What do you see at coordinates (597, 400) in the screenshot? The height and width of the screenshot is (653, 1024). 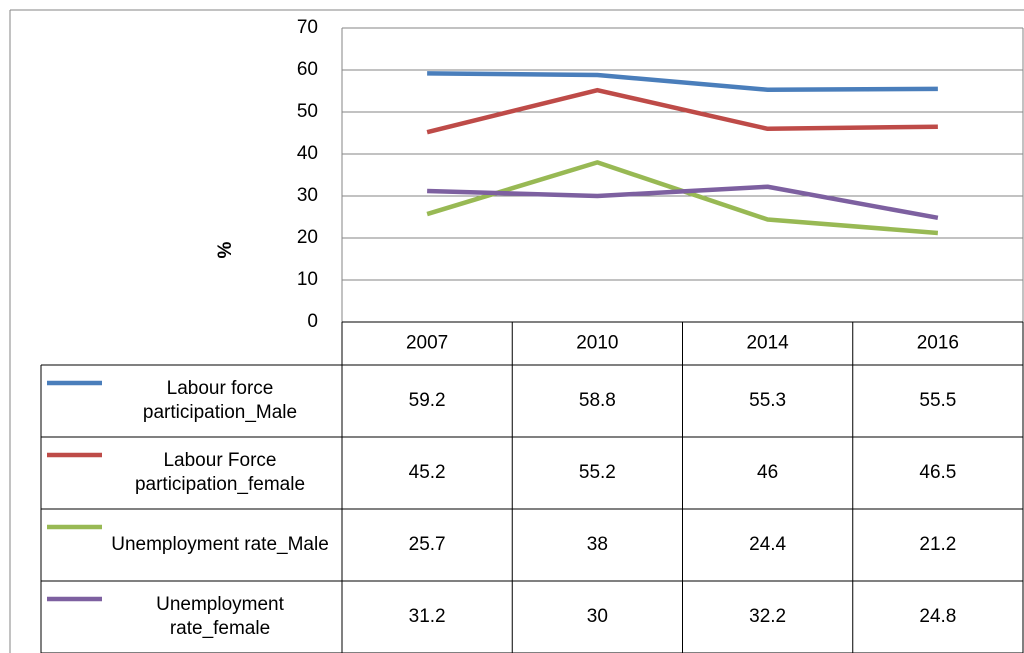 I see `table-value: 58.8` at bounding box center [597, 400].